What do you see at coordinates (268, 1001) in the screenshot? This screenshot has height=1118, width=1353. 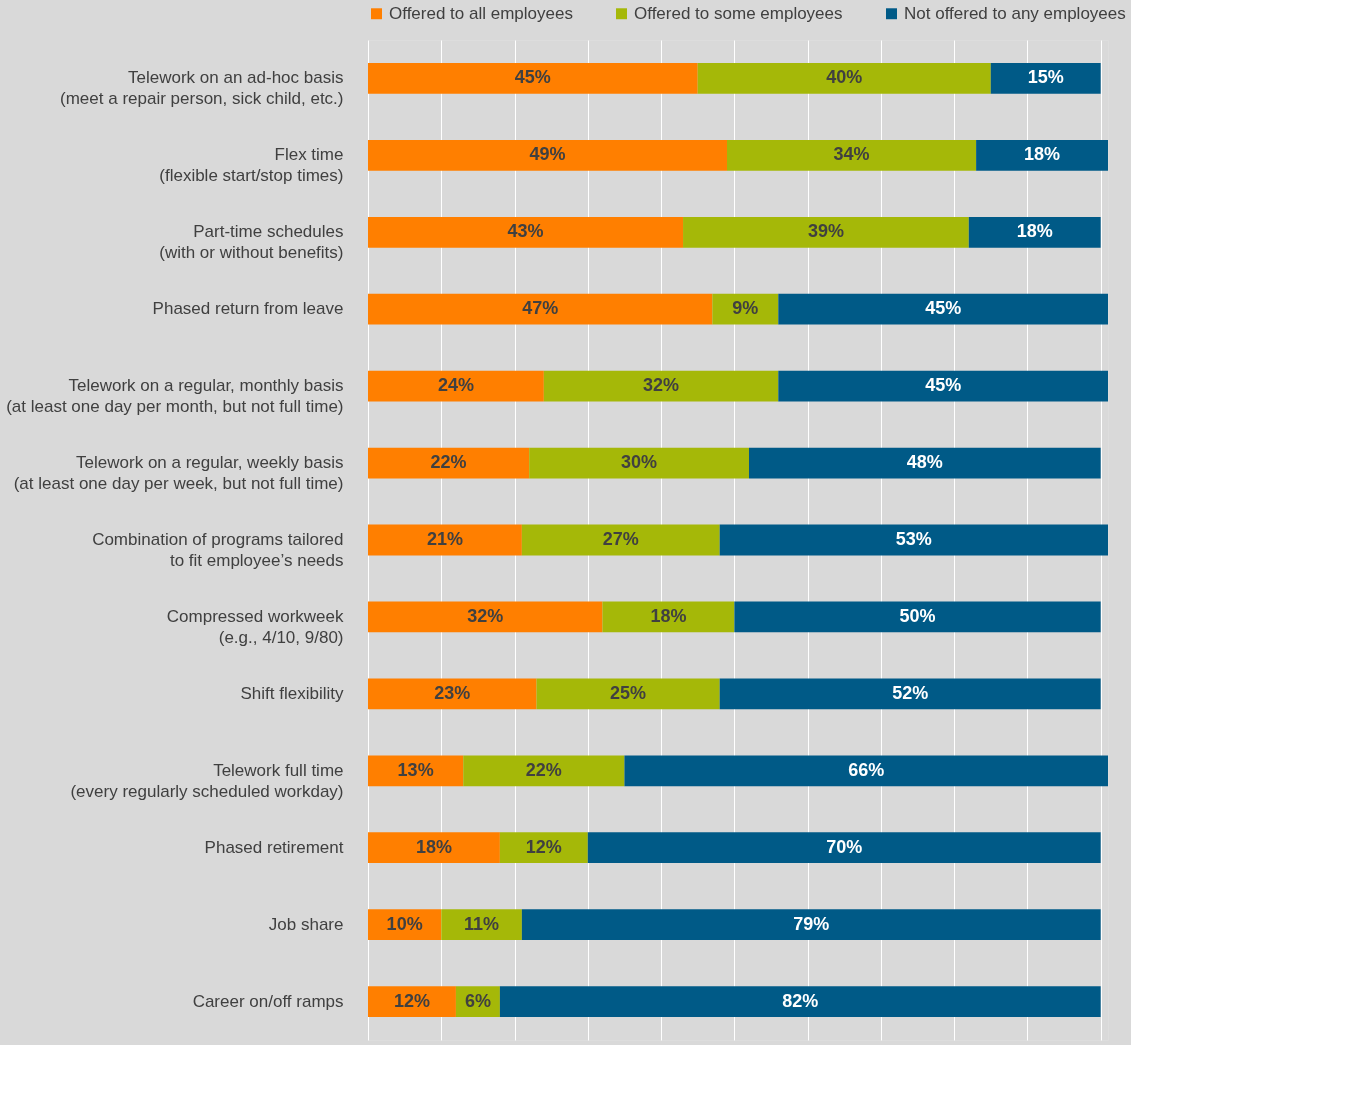 I see `y-tick-label: Career on/off ramps` at bounding box center [268, 1001].